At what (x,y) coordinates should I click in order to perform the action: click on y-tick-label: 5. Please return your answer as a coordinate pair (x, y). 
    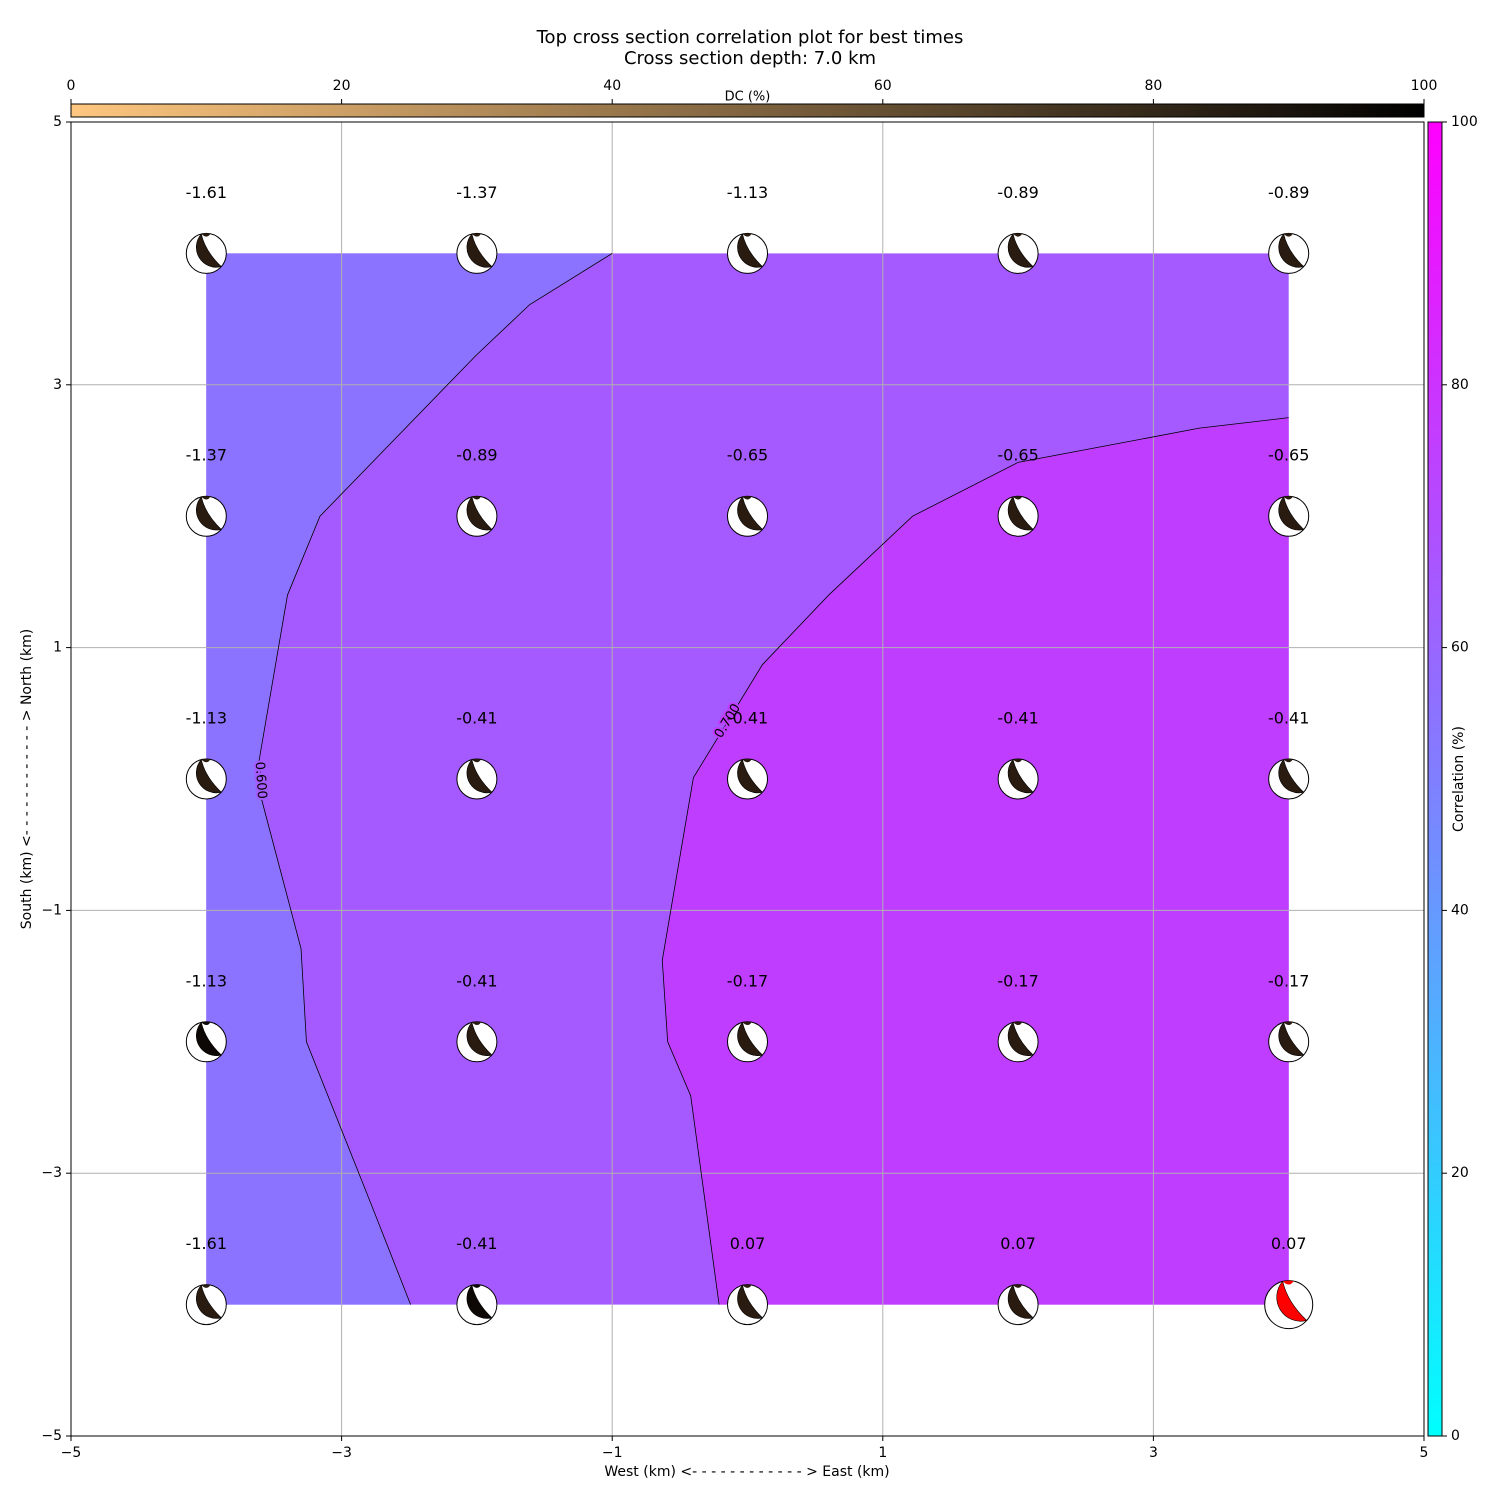
    Looking at the image, I should click on (57, 122).